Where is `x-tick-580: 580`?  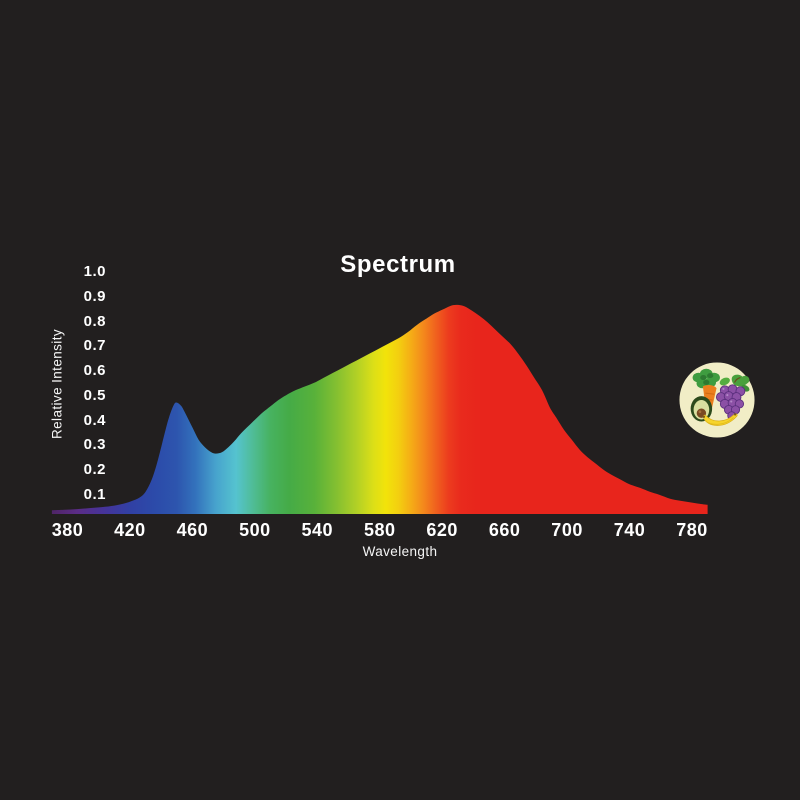 x-tick-580: 580 is located at coordinates (379, 530).